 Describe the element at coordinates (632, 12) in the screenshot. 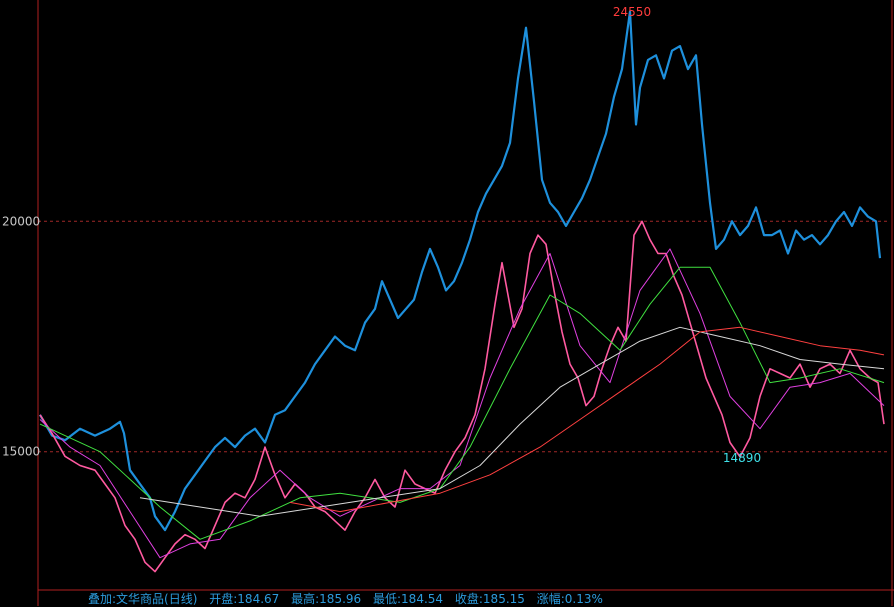

I see `high-annotation: 24550` at that location.